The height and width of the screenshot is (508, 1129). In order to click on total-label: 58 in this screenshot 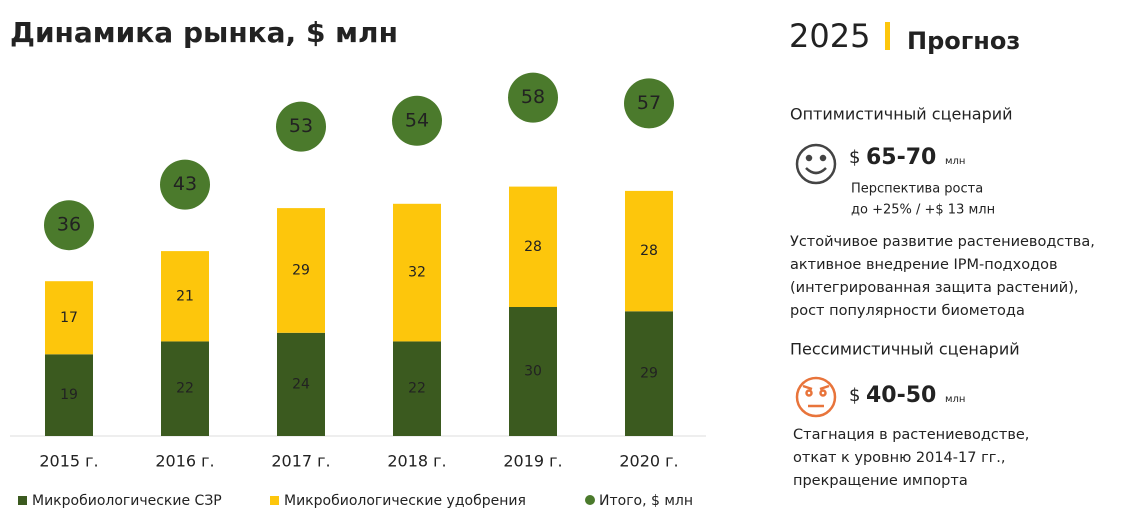, I will do `click(533, 97)`.